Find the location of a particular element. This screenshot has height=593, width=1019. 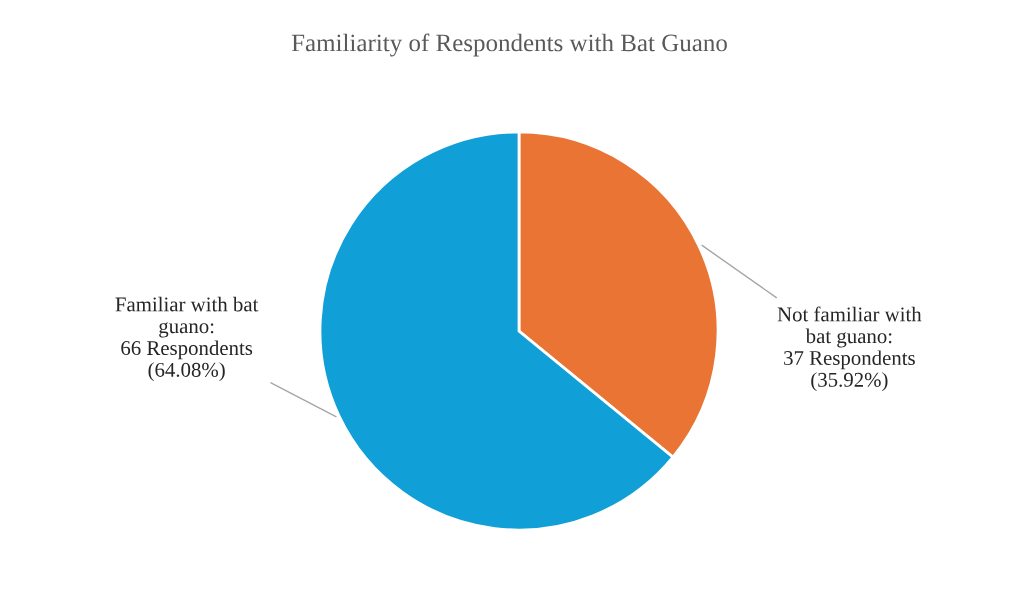

slice-label: Familiar with bat guano: 66 Respondents (64.08%) is located at coordinates (187, 339).